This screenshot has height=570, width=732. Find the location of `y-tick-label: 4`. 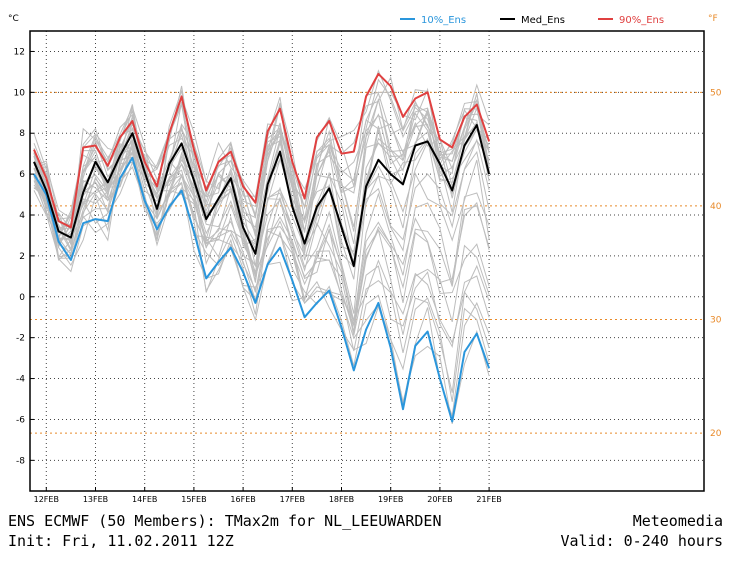

y-tick-label: 4 is located at coordinates (22, 216).